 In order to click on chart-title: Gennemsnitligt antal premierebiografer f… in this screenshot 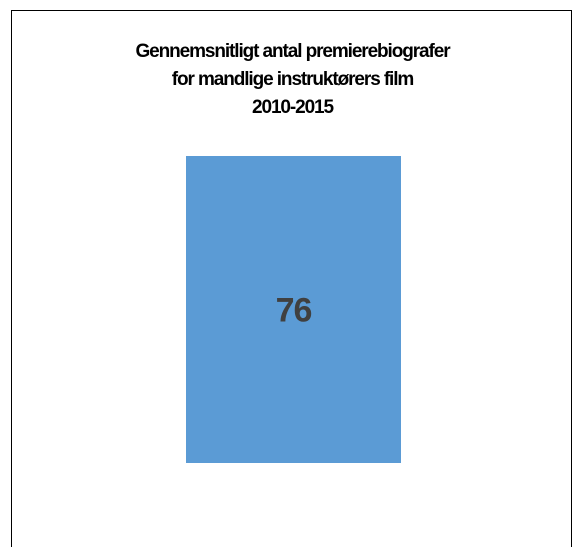, I will do `click(292, 80)`.